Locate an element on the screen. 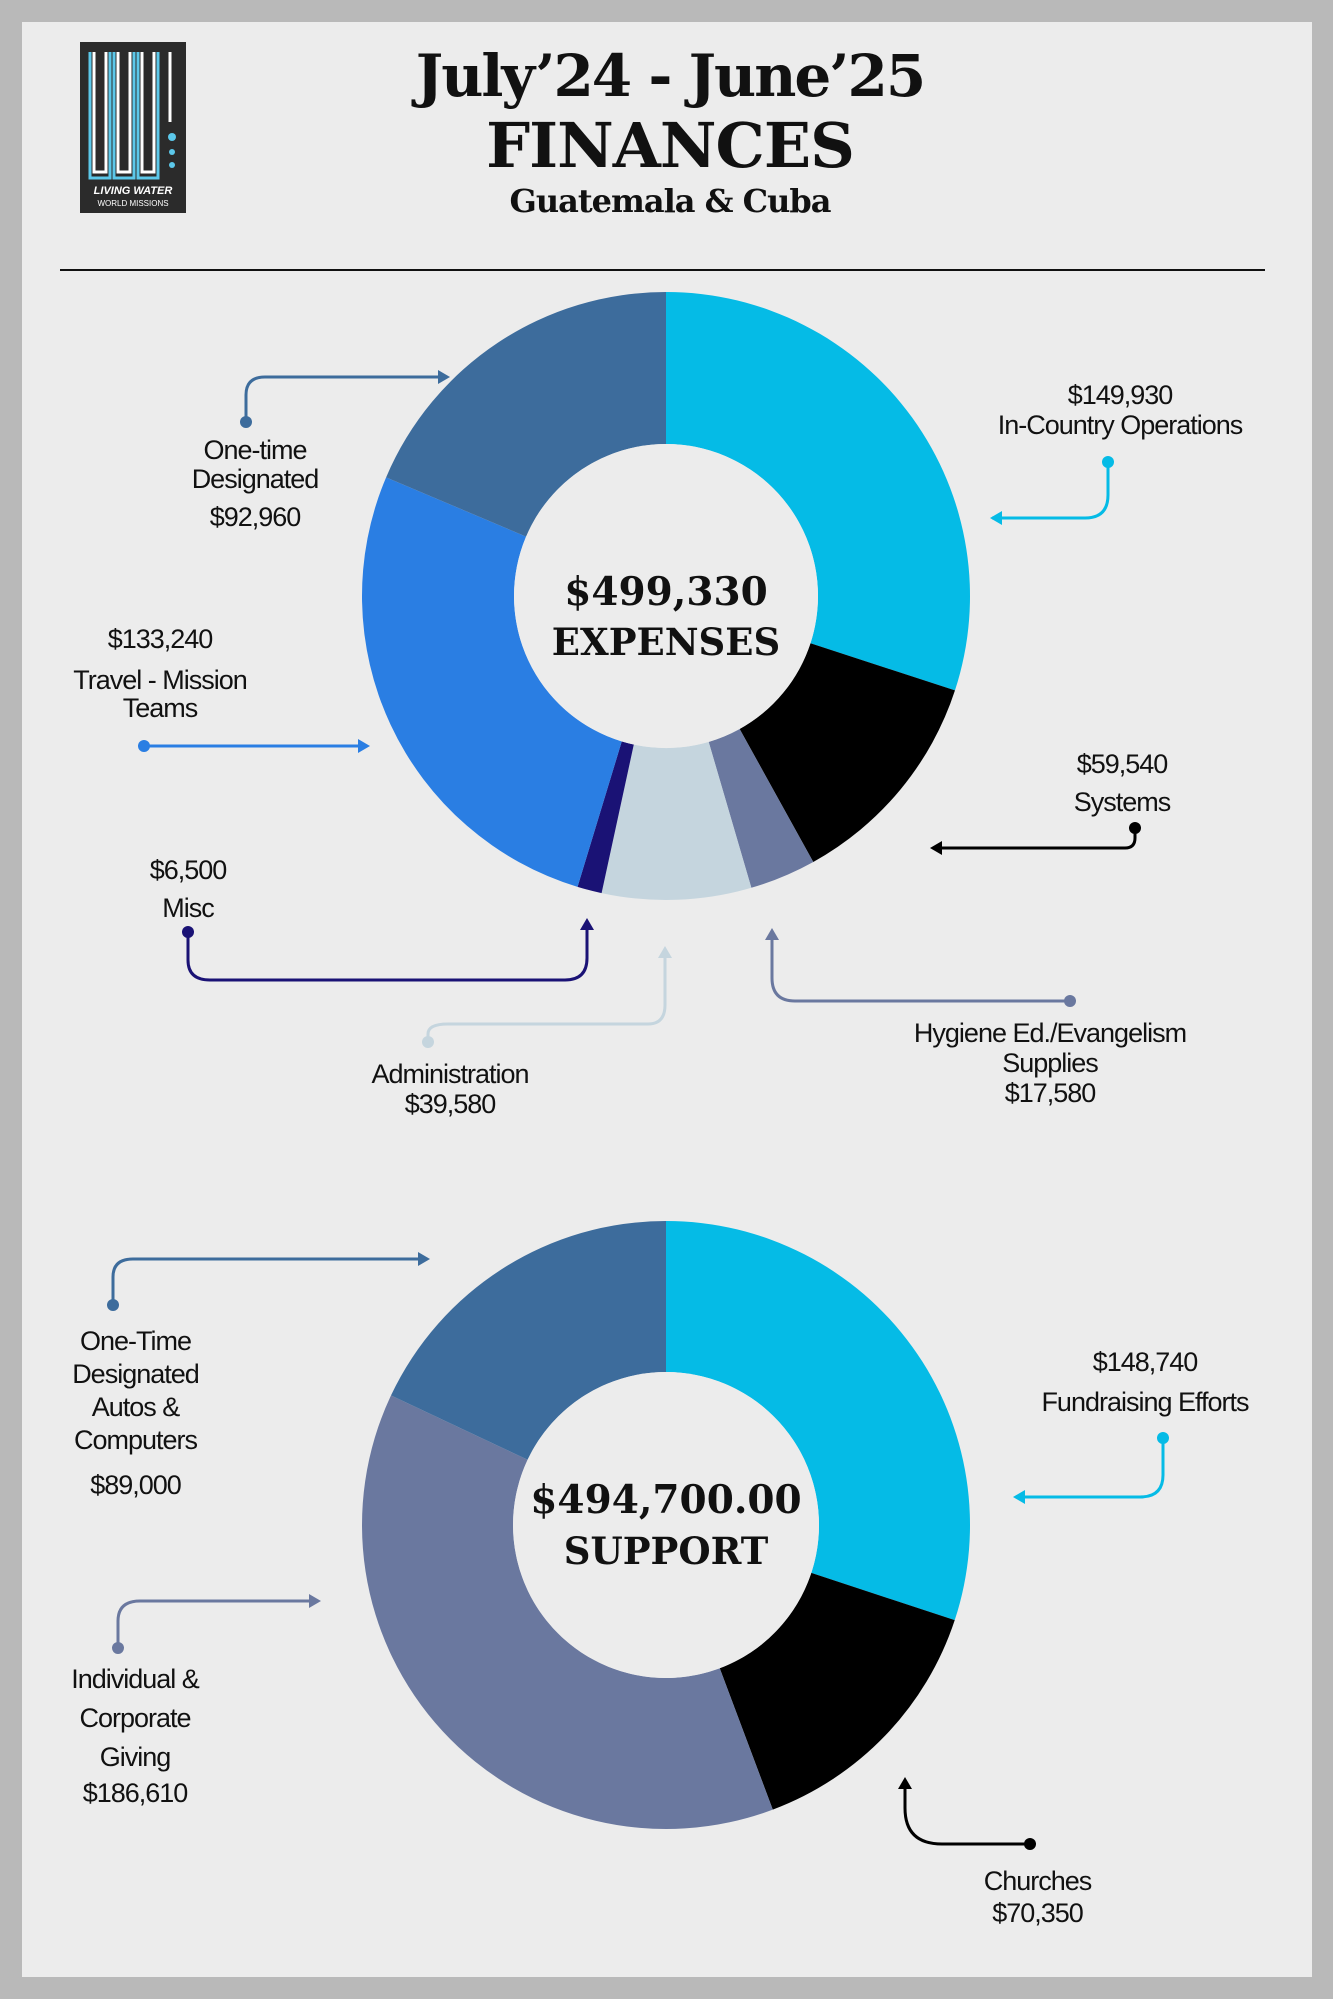  in-country-value: $149,930 is located at coordinates (1120, 395).